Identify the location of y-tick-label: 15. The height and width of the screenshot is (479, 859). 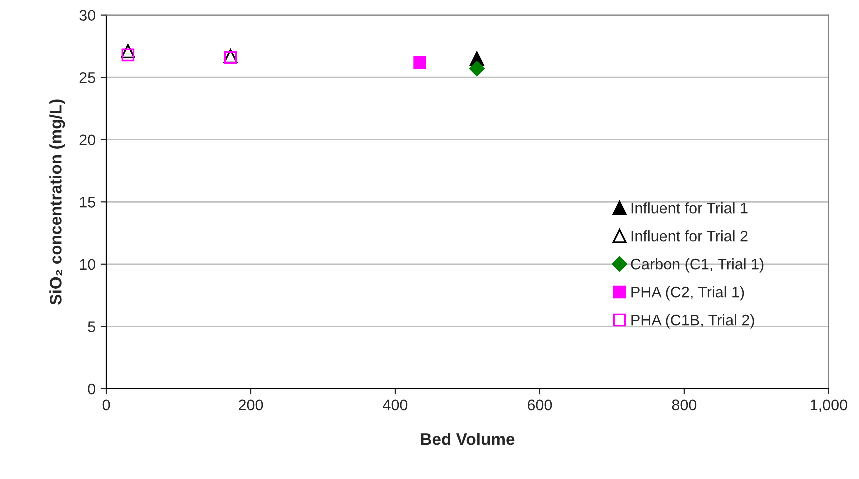
(88, 202).